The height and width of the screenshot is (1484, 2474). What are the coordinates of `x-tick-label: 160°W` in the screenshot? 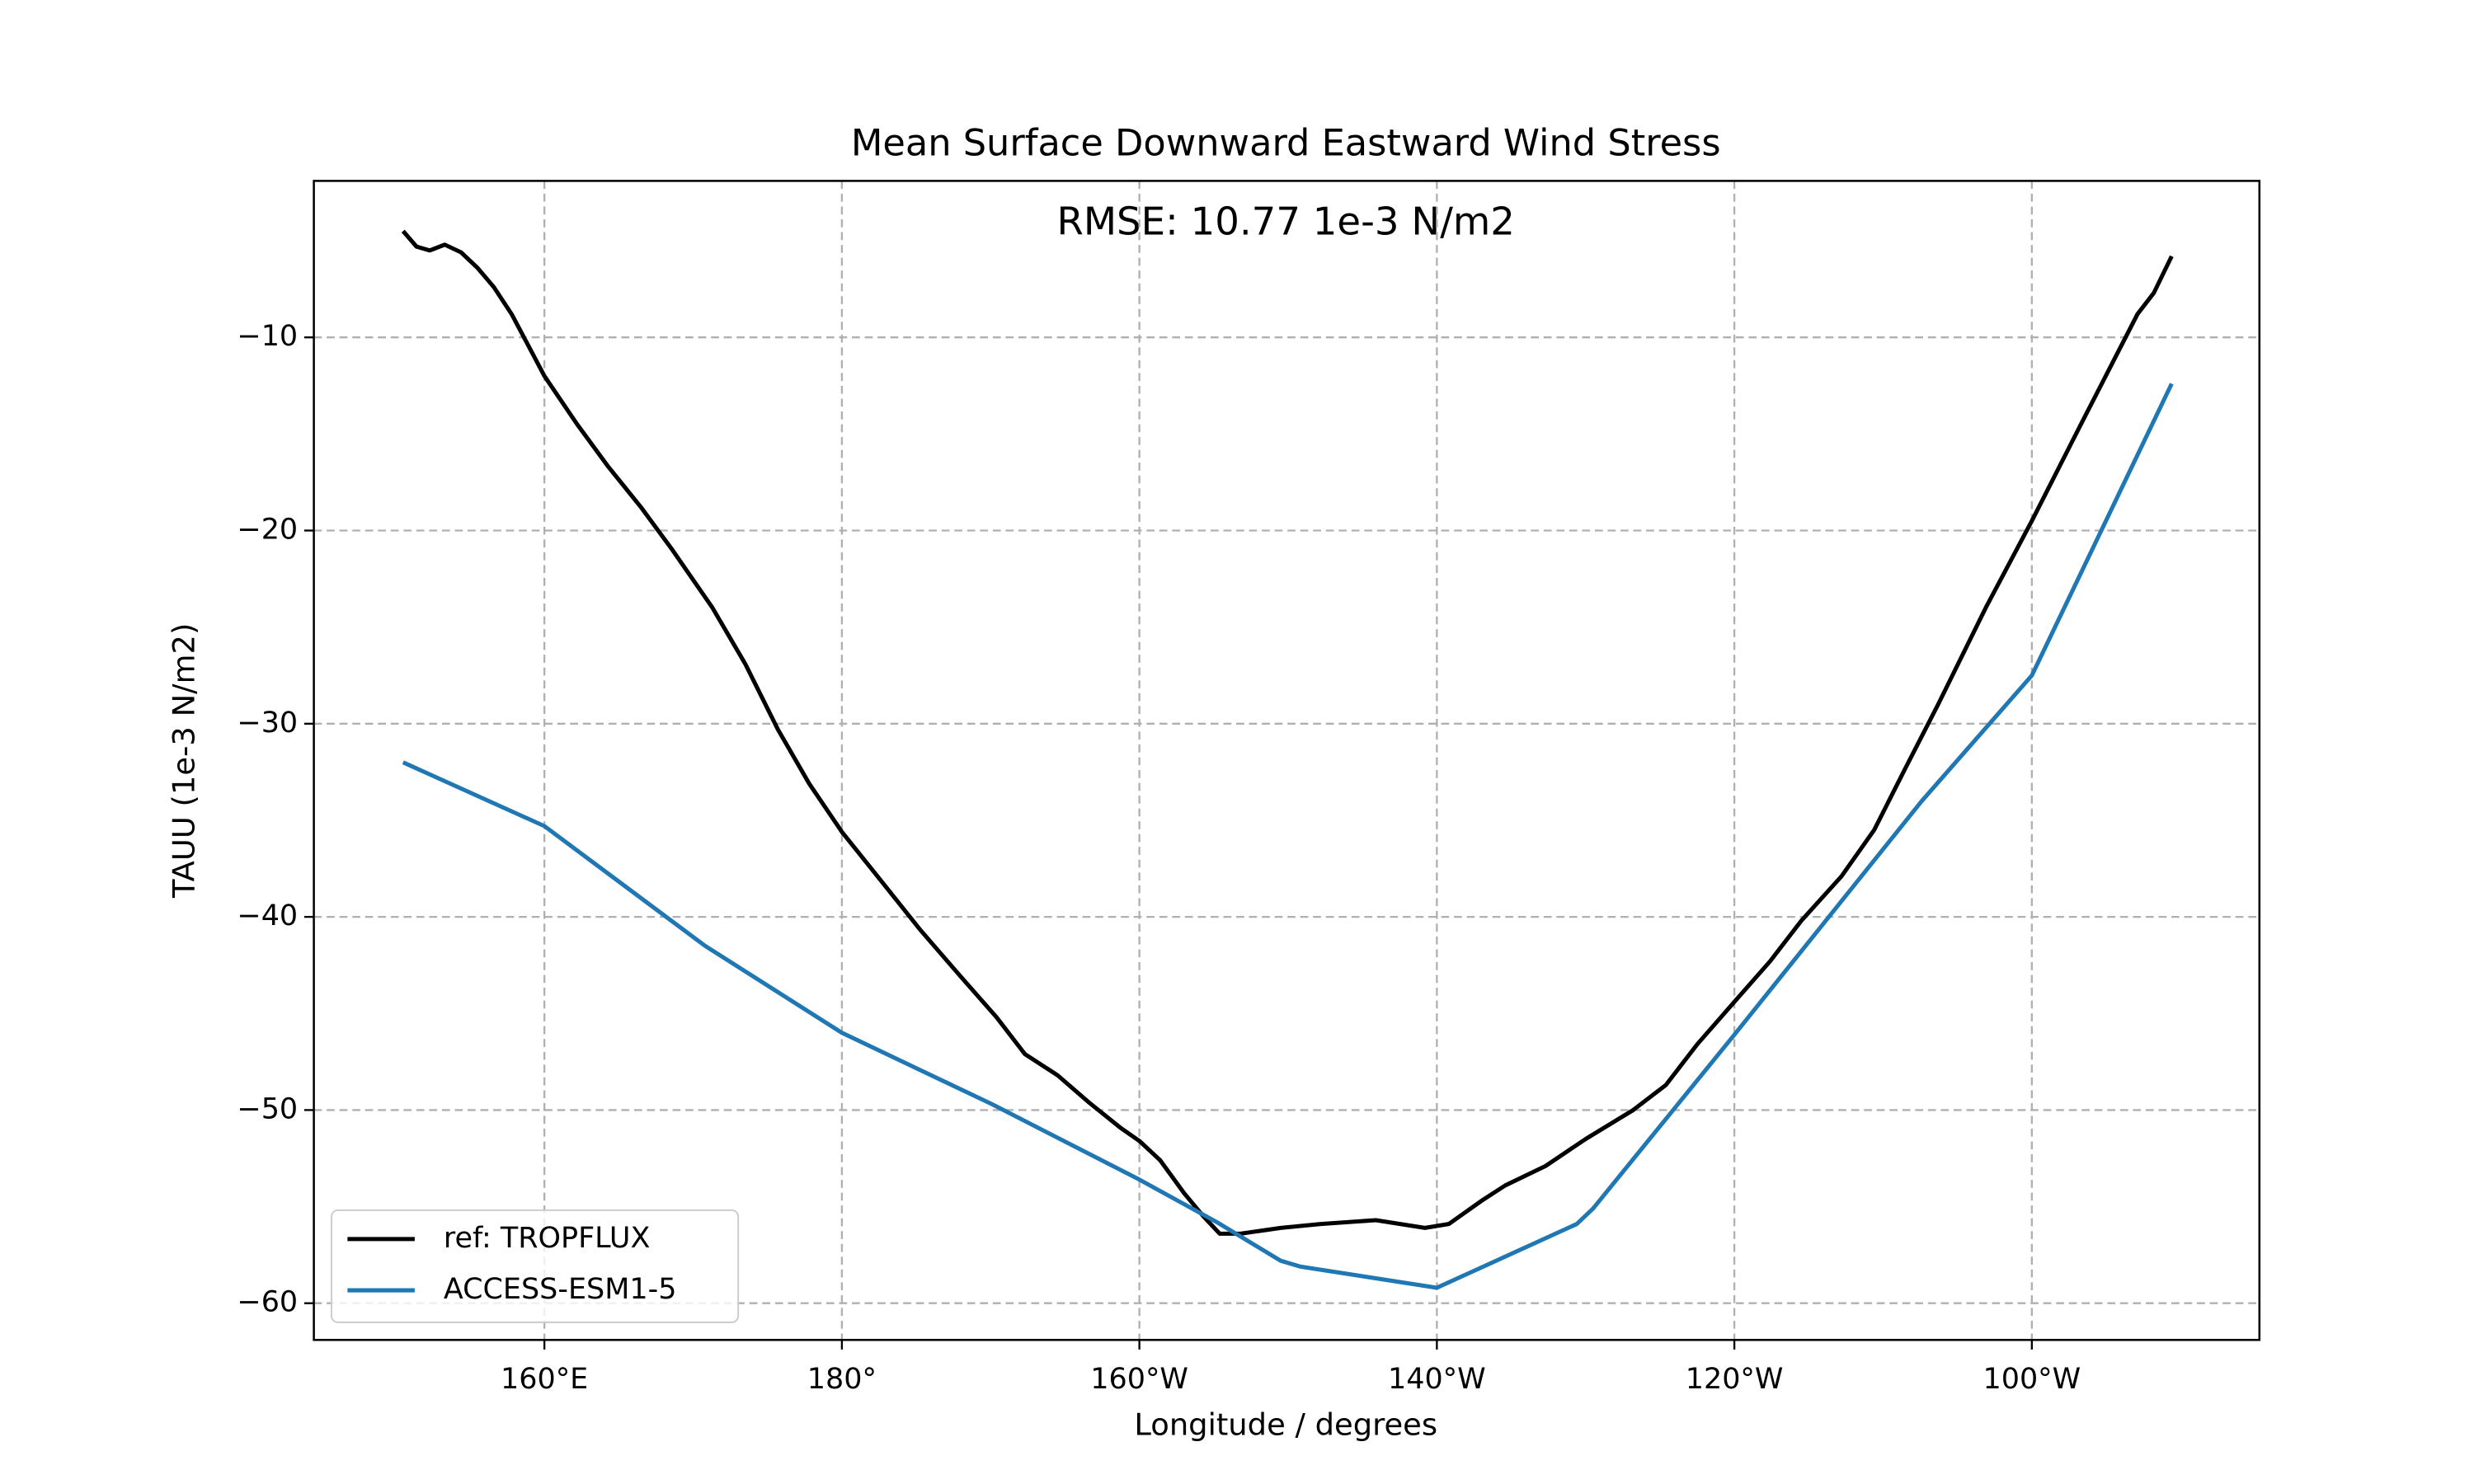 It's located at (1139, 1379).